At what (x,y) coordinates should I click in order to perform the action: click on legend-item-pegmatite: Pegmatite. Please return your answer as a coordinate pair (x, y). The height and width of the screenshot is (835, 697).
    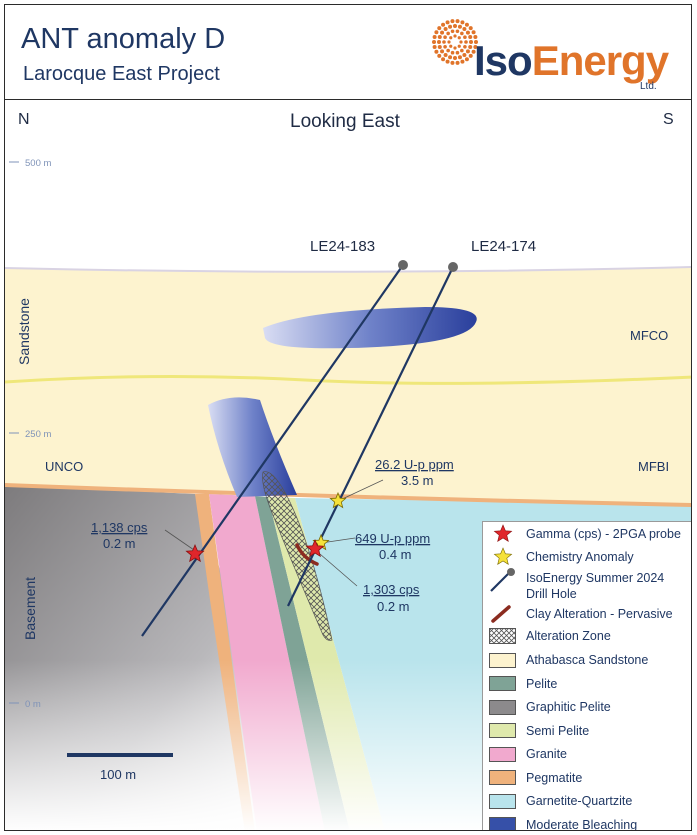
    Looking at the image, I should click on (535, 778).